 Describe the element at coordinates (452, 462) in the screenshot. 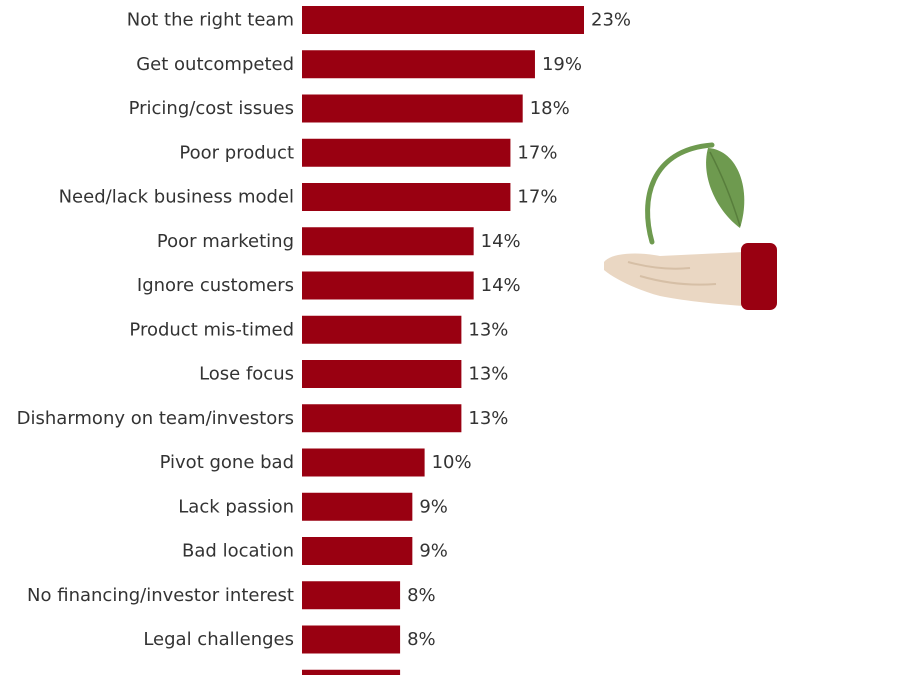

I see `value-label: 10%` at that location.